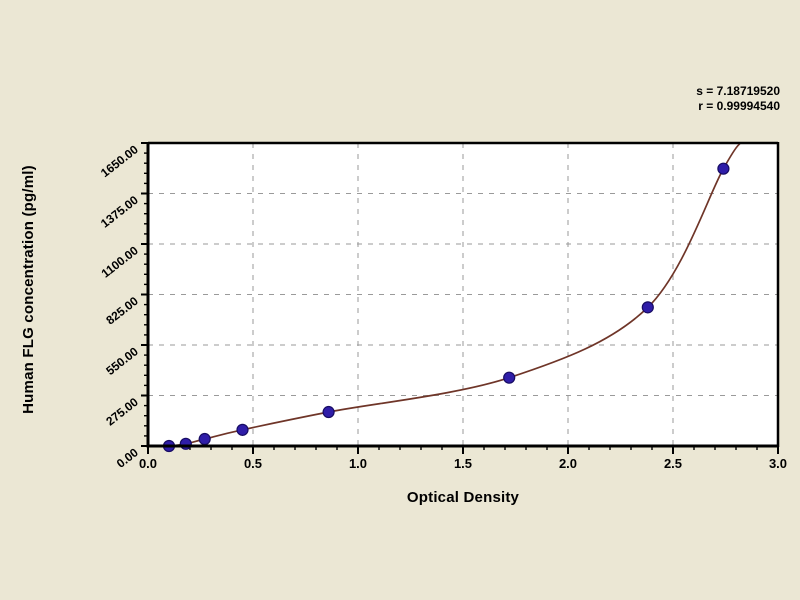  What do you see at coordinates (253, 463) in the screenshot?
I see `x-tick-label: 0.5` at bounding box center [253, 463].